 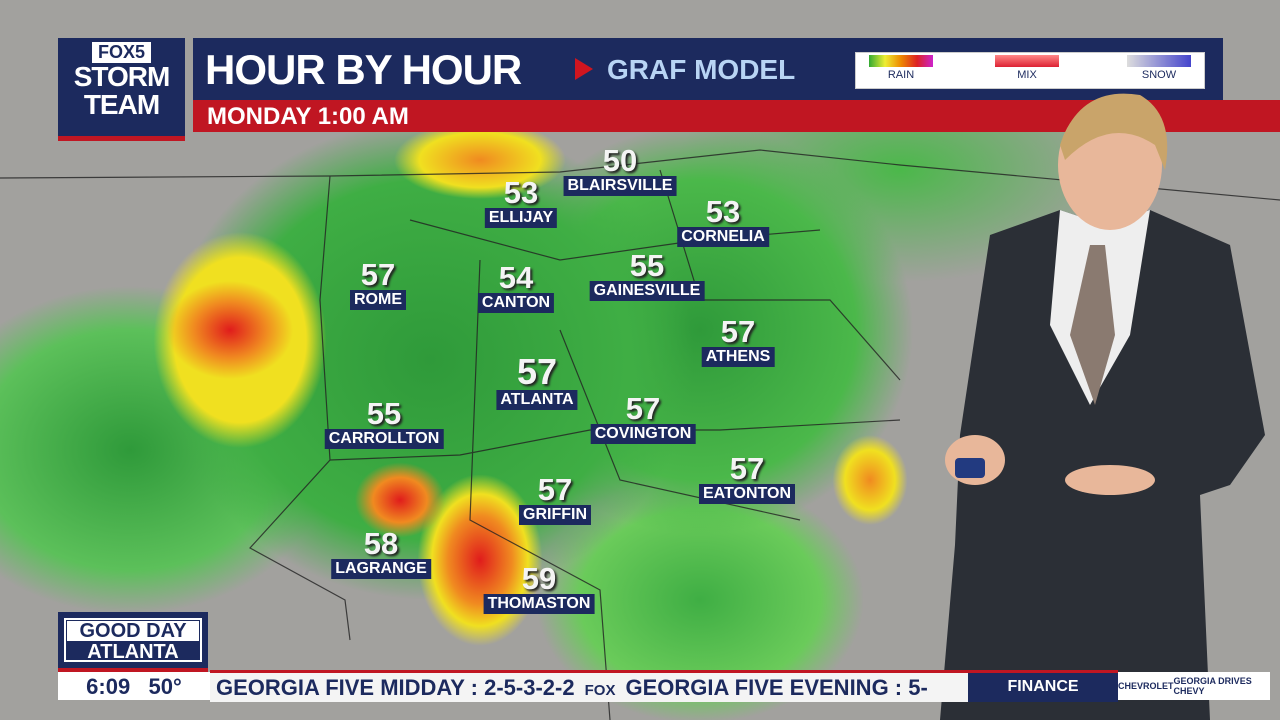 I want to click on fox-separator-logo: FOX, so click(x=600, y=690).